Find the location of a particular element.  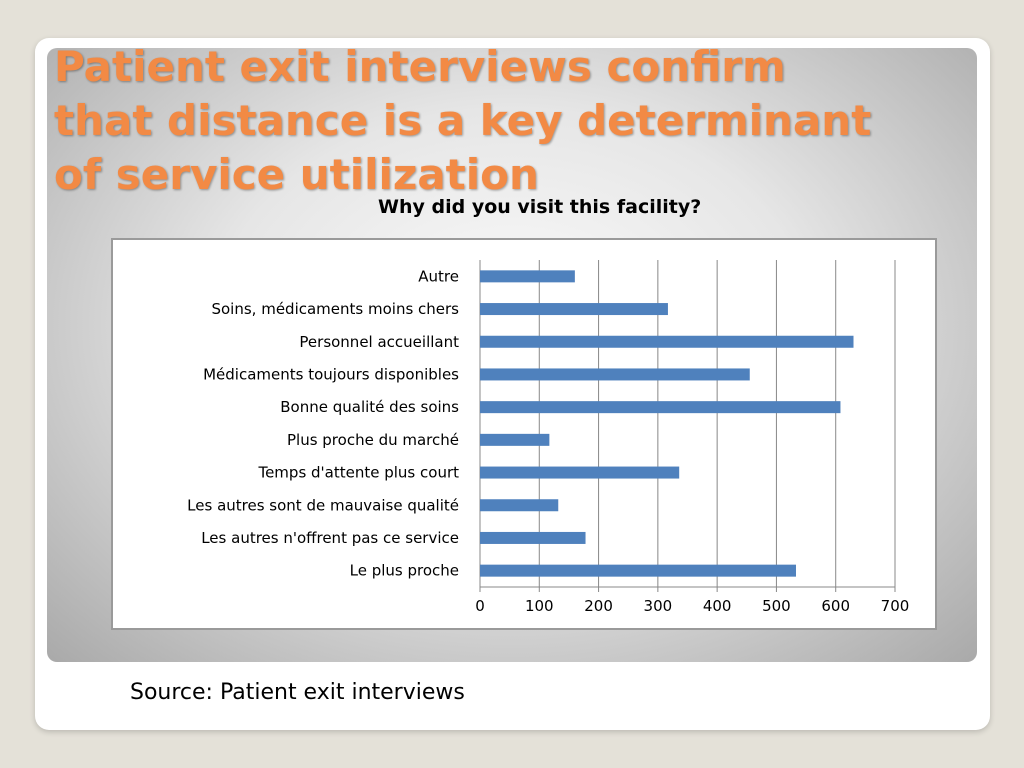

x-tick-label: 300 is located at coordinates (658, 606).